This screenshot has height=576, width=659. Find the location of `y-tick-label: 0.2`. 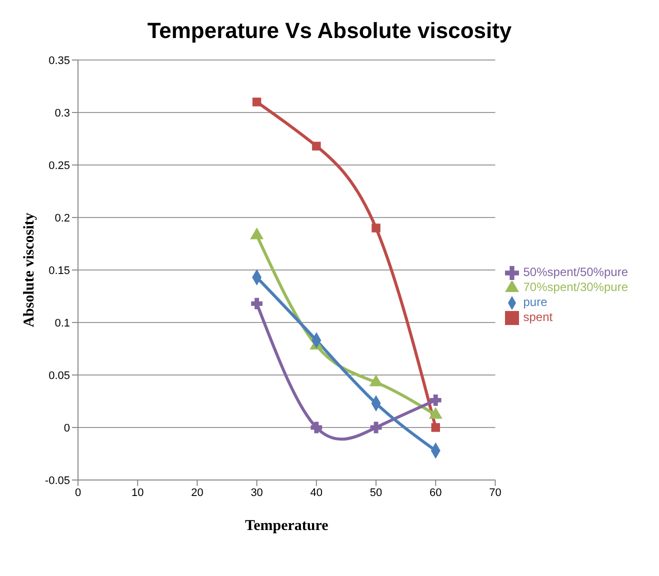

y-tick-label: 0.2 is located at coordinates (62, 218).